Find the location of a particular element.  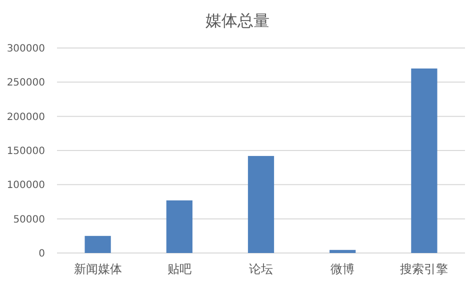

x-tick-label: 搜索引擎 is located at coordinates (424, 269).